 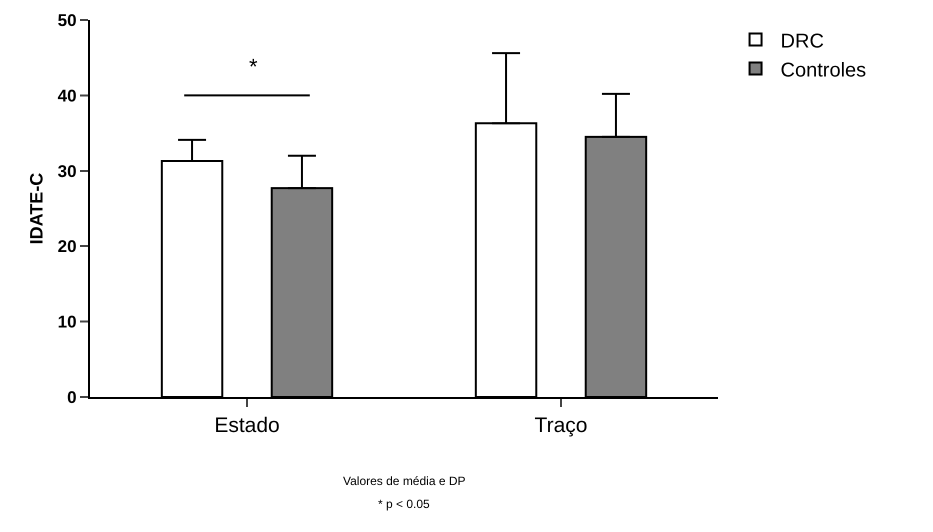 What do you see at coordinates (67, 96) in the screenshot?
I see `y-tick-label: 40` at bounding box center [67, 96].